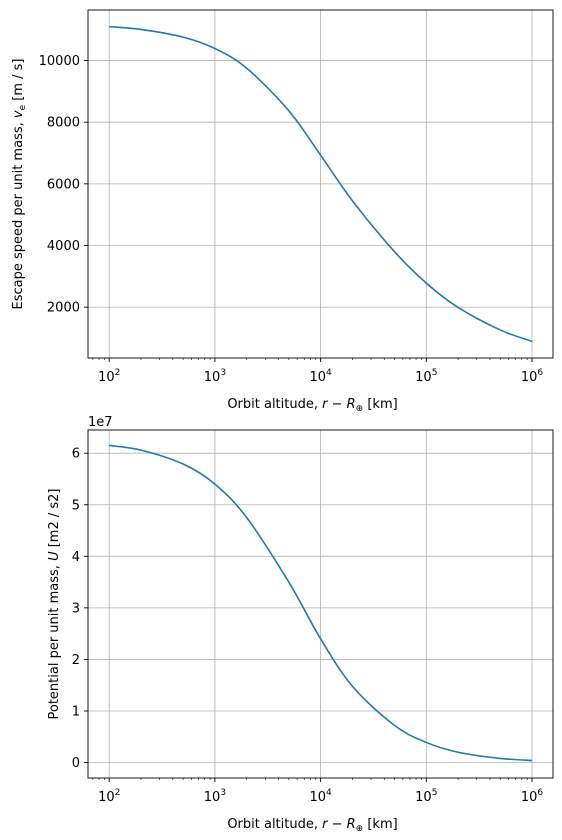 This screenshot has height=840, width=562. I want to click on y-tick-label: 2000, so click(63, 308).